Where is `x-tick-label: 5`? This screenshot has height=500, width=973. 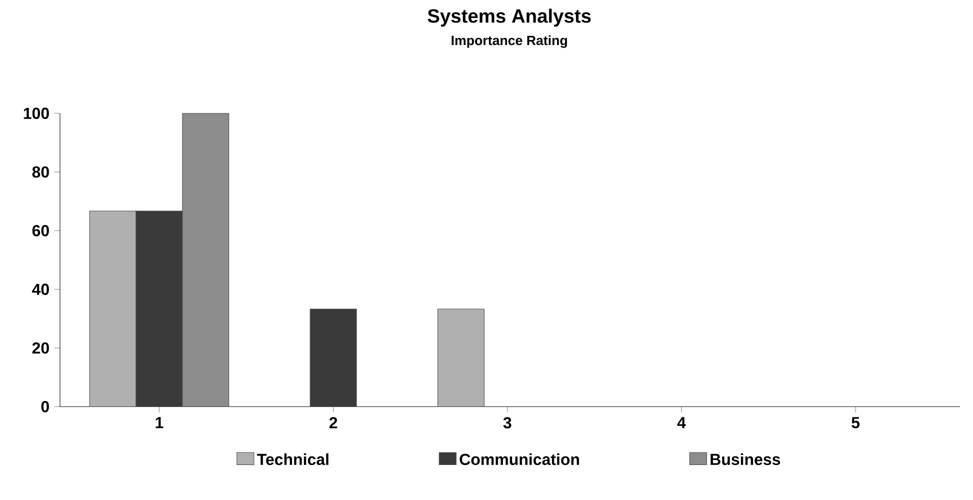
x-tick-label: 5 is located at coordinates (856, 422).